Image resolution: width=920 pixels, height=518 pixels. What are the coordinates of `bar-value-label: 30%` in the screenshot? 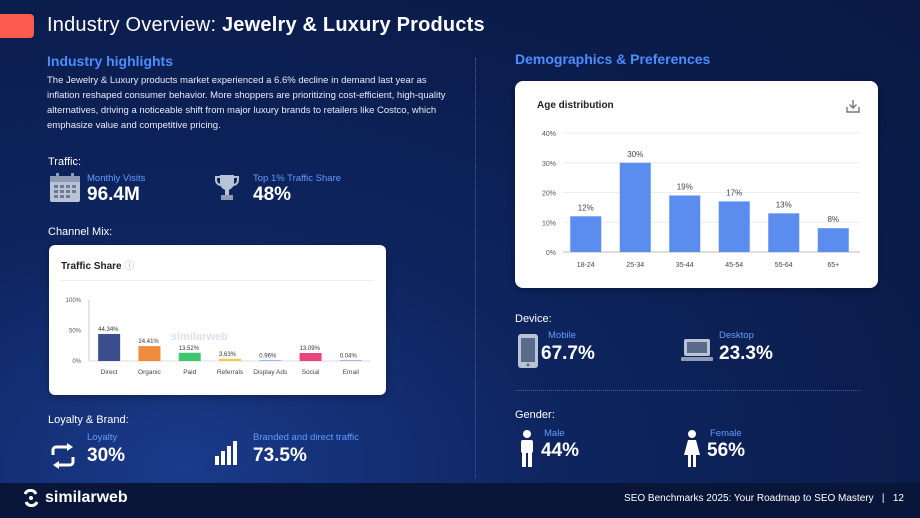 It's located at (635, 154).